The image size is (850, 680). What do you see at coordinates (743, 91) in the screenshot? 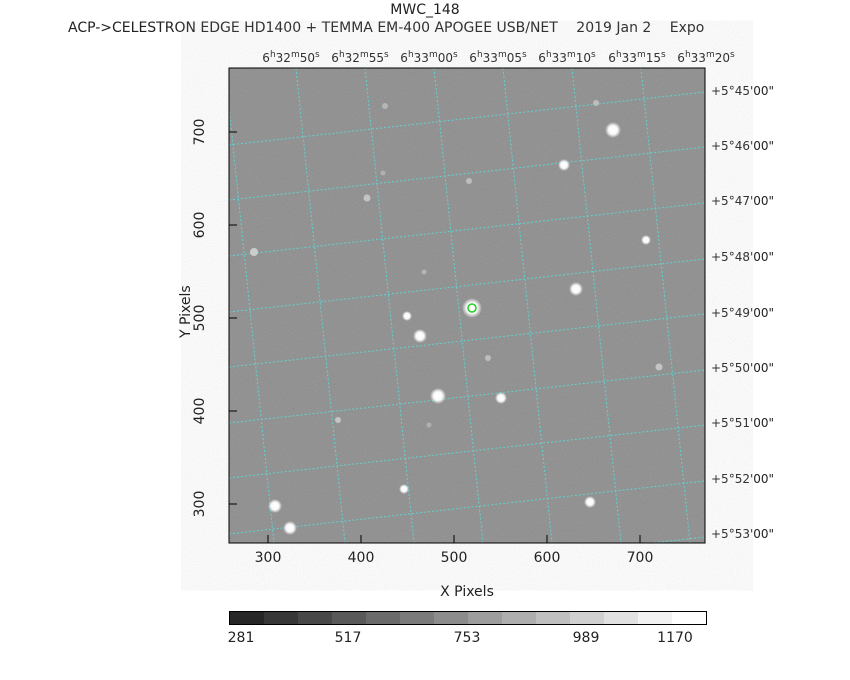
I see `dec-label: +5°45'00"` at bounding box center [743, 91].